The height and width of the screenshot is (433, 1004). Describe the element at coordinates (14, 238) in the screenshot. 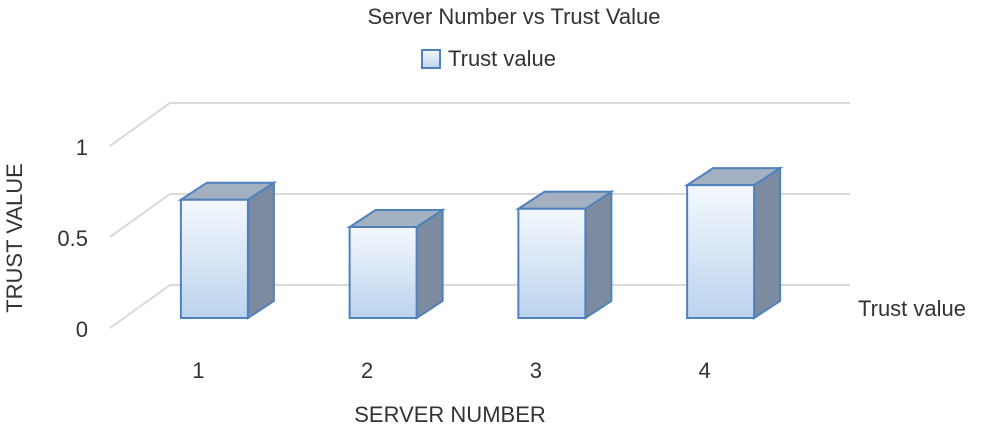

I see `y-axis-title: TRUST VALUE` at that location.